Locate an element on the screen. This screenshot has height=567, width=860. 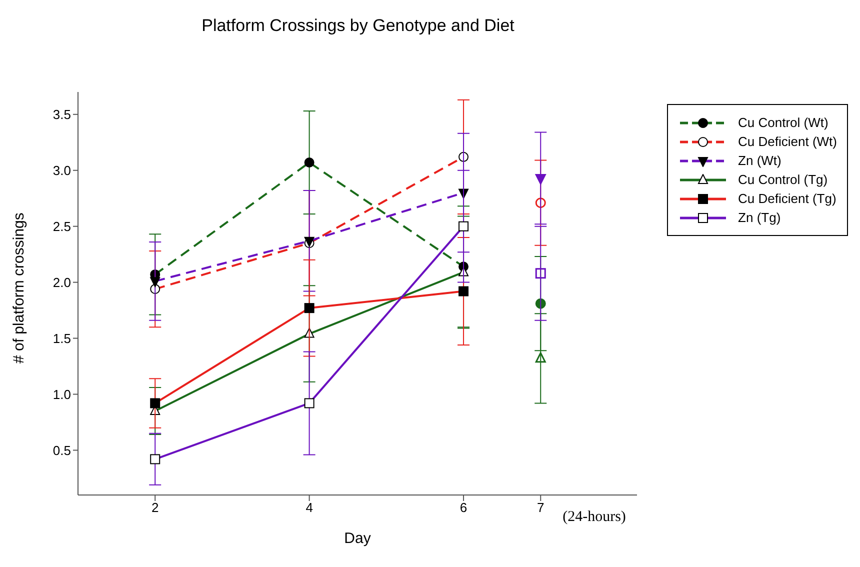
y-tick-label: 1.0 is located at coordinates (61, 394).